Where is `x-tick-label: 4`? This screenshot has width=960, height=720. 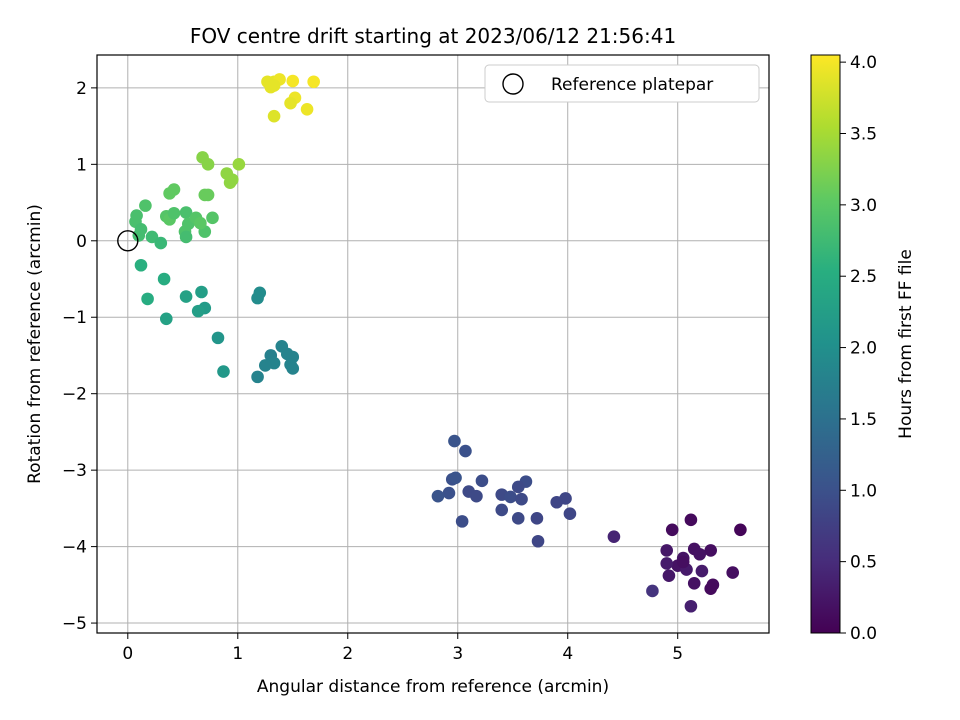 x-tick-label: 4 is located at coordinates (567, 654).